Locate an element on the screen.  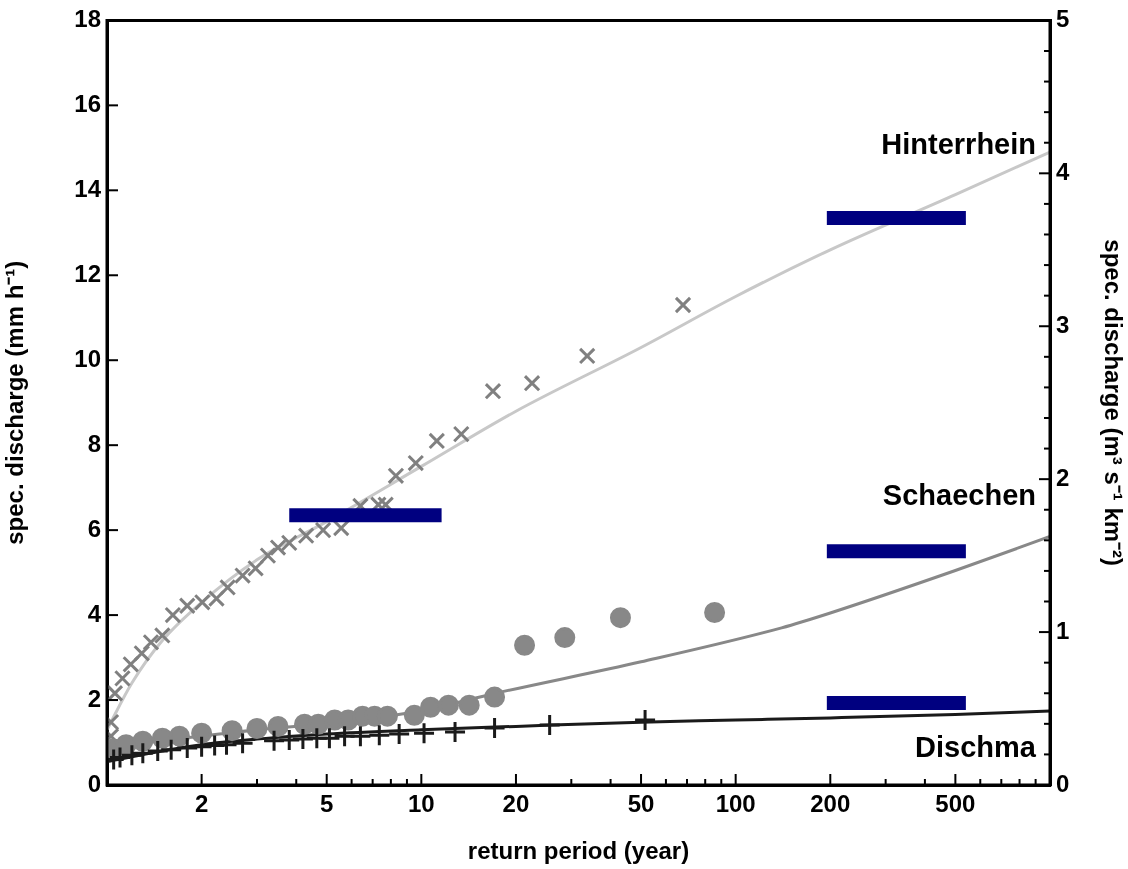
x-tick-label: 5 is located at coordinates (327, 804).